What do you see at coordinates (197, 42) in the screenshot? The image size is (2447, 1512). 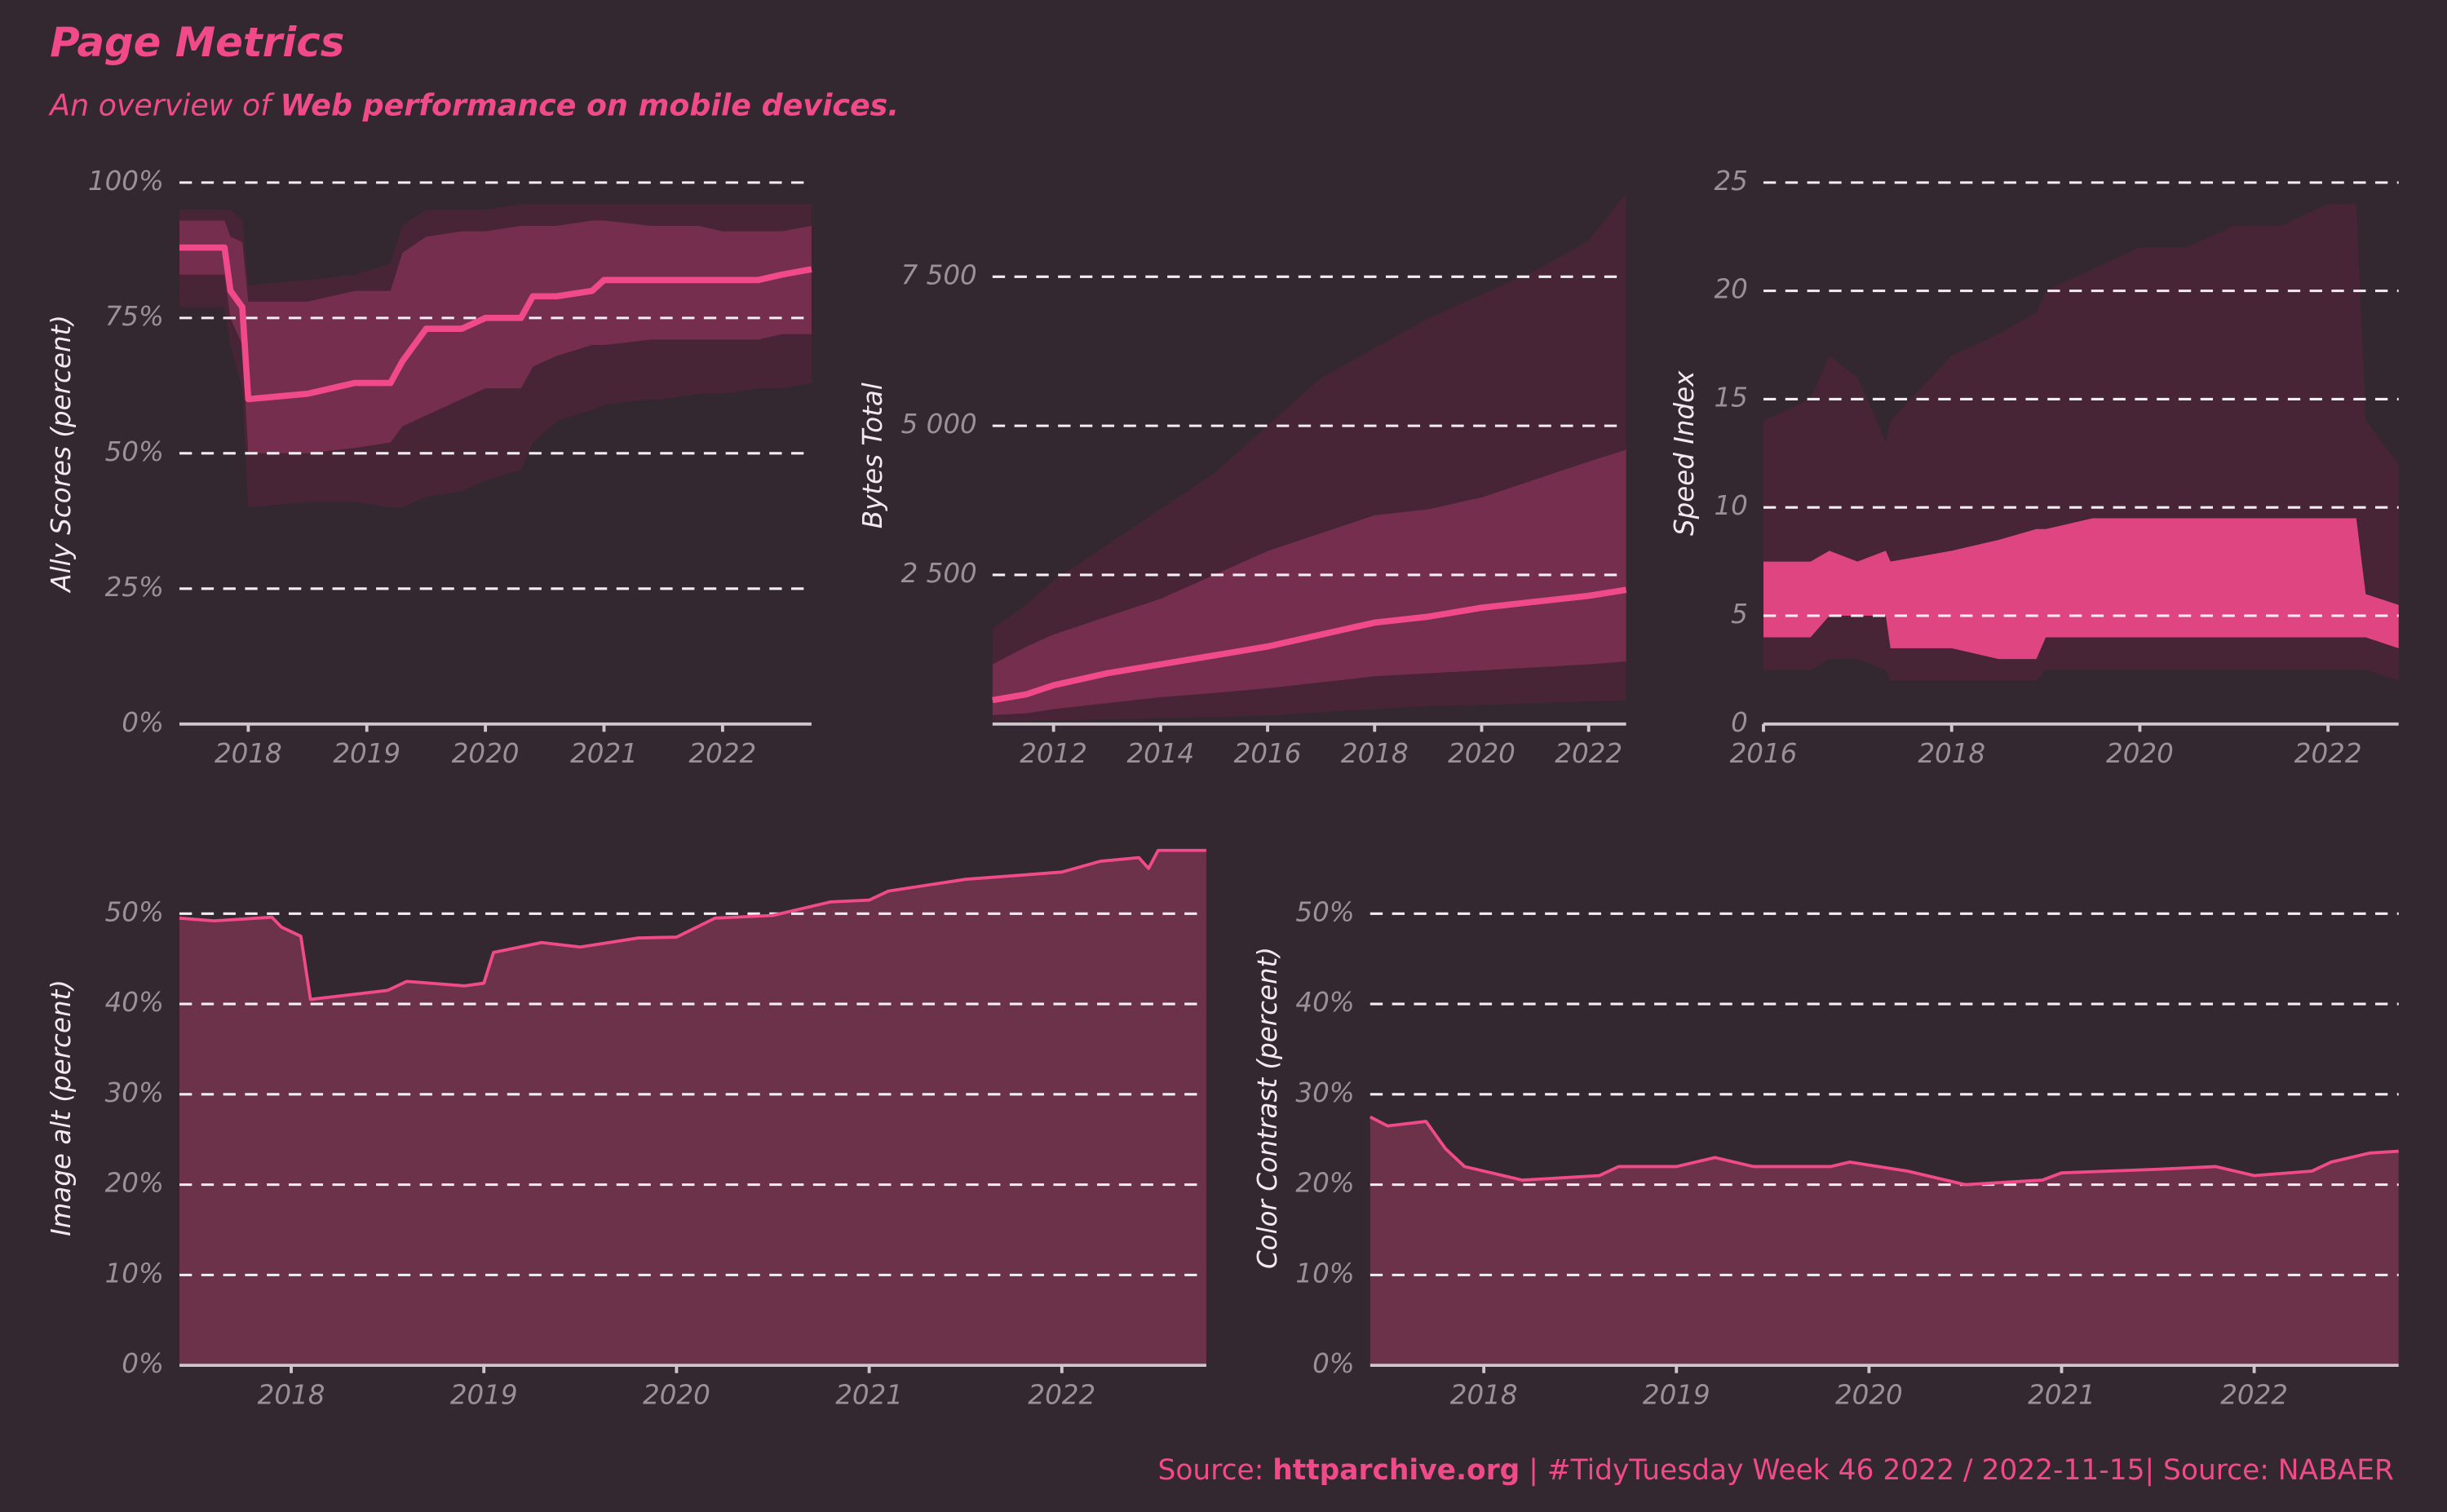 I see `title: Page Metrics` at bounding box center [197, 42].